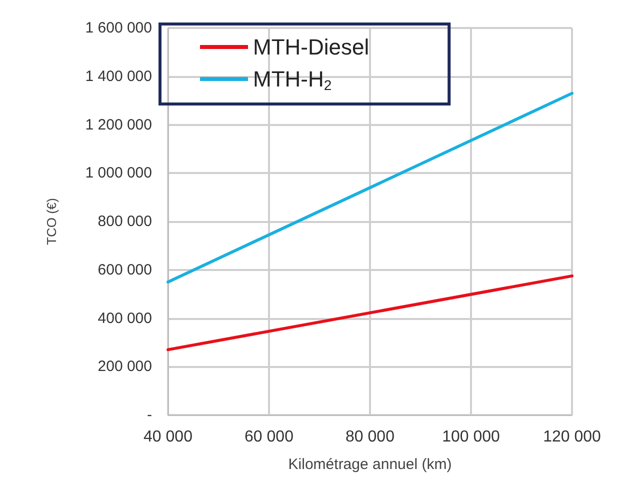 The height and width of the screenshot is (499, 620). I want to click on legend-label: MTH-Diesel, so click(311, 47).